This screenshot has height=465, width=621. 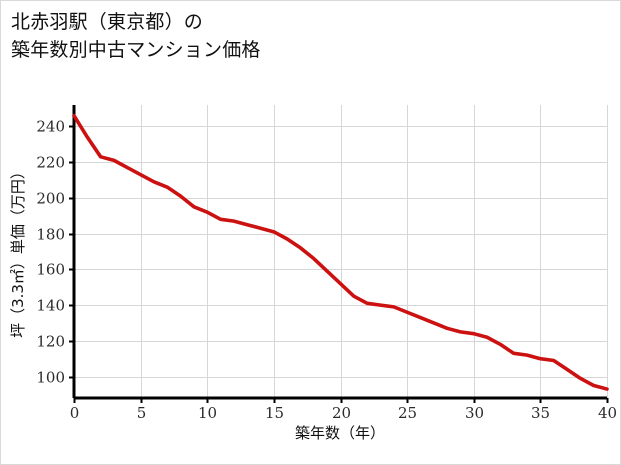 I want to click on y-tick-label: 240, so click(x=50, y=127).